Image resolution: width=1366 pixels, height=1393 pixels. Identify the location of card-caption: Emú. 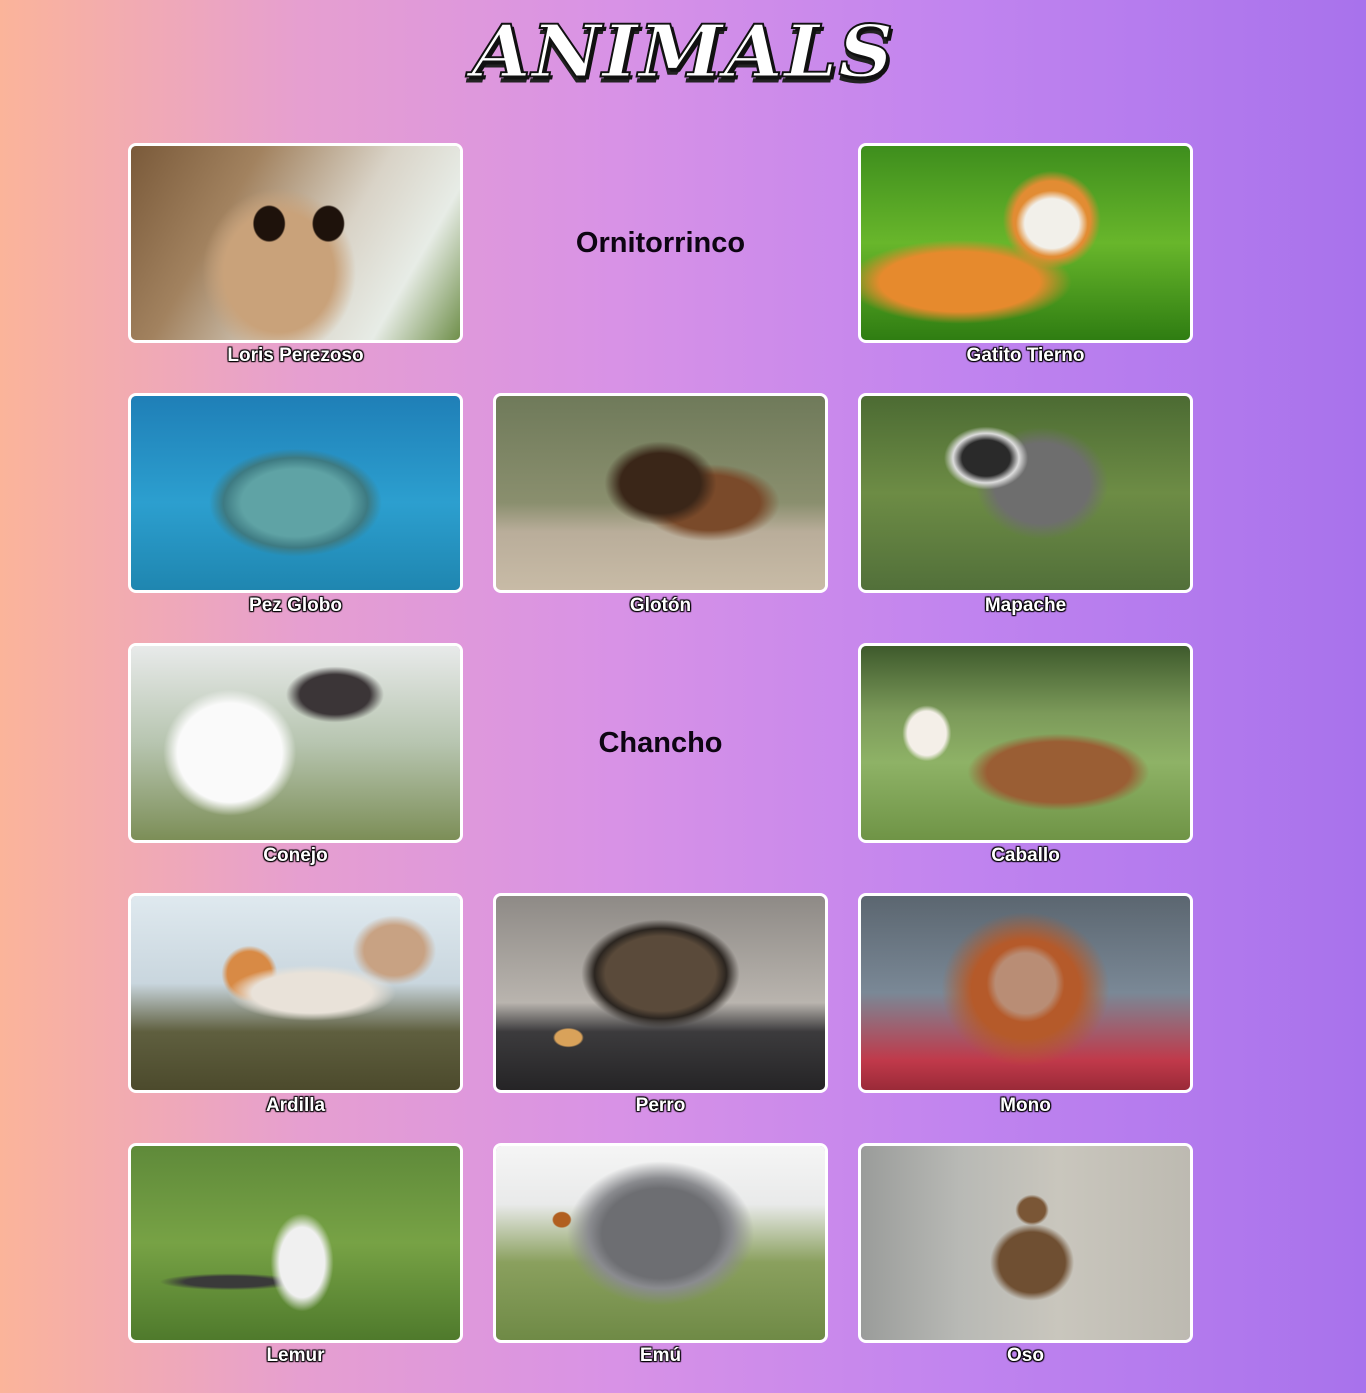
(660, 1355).